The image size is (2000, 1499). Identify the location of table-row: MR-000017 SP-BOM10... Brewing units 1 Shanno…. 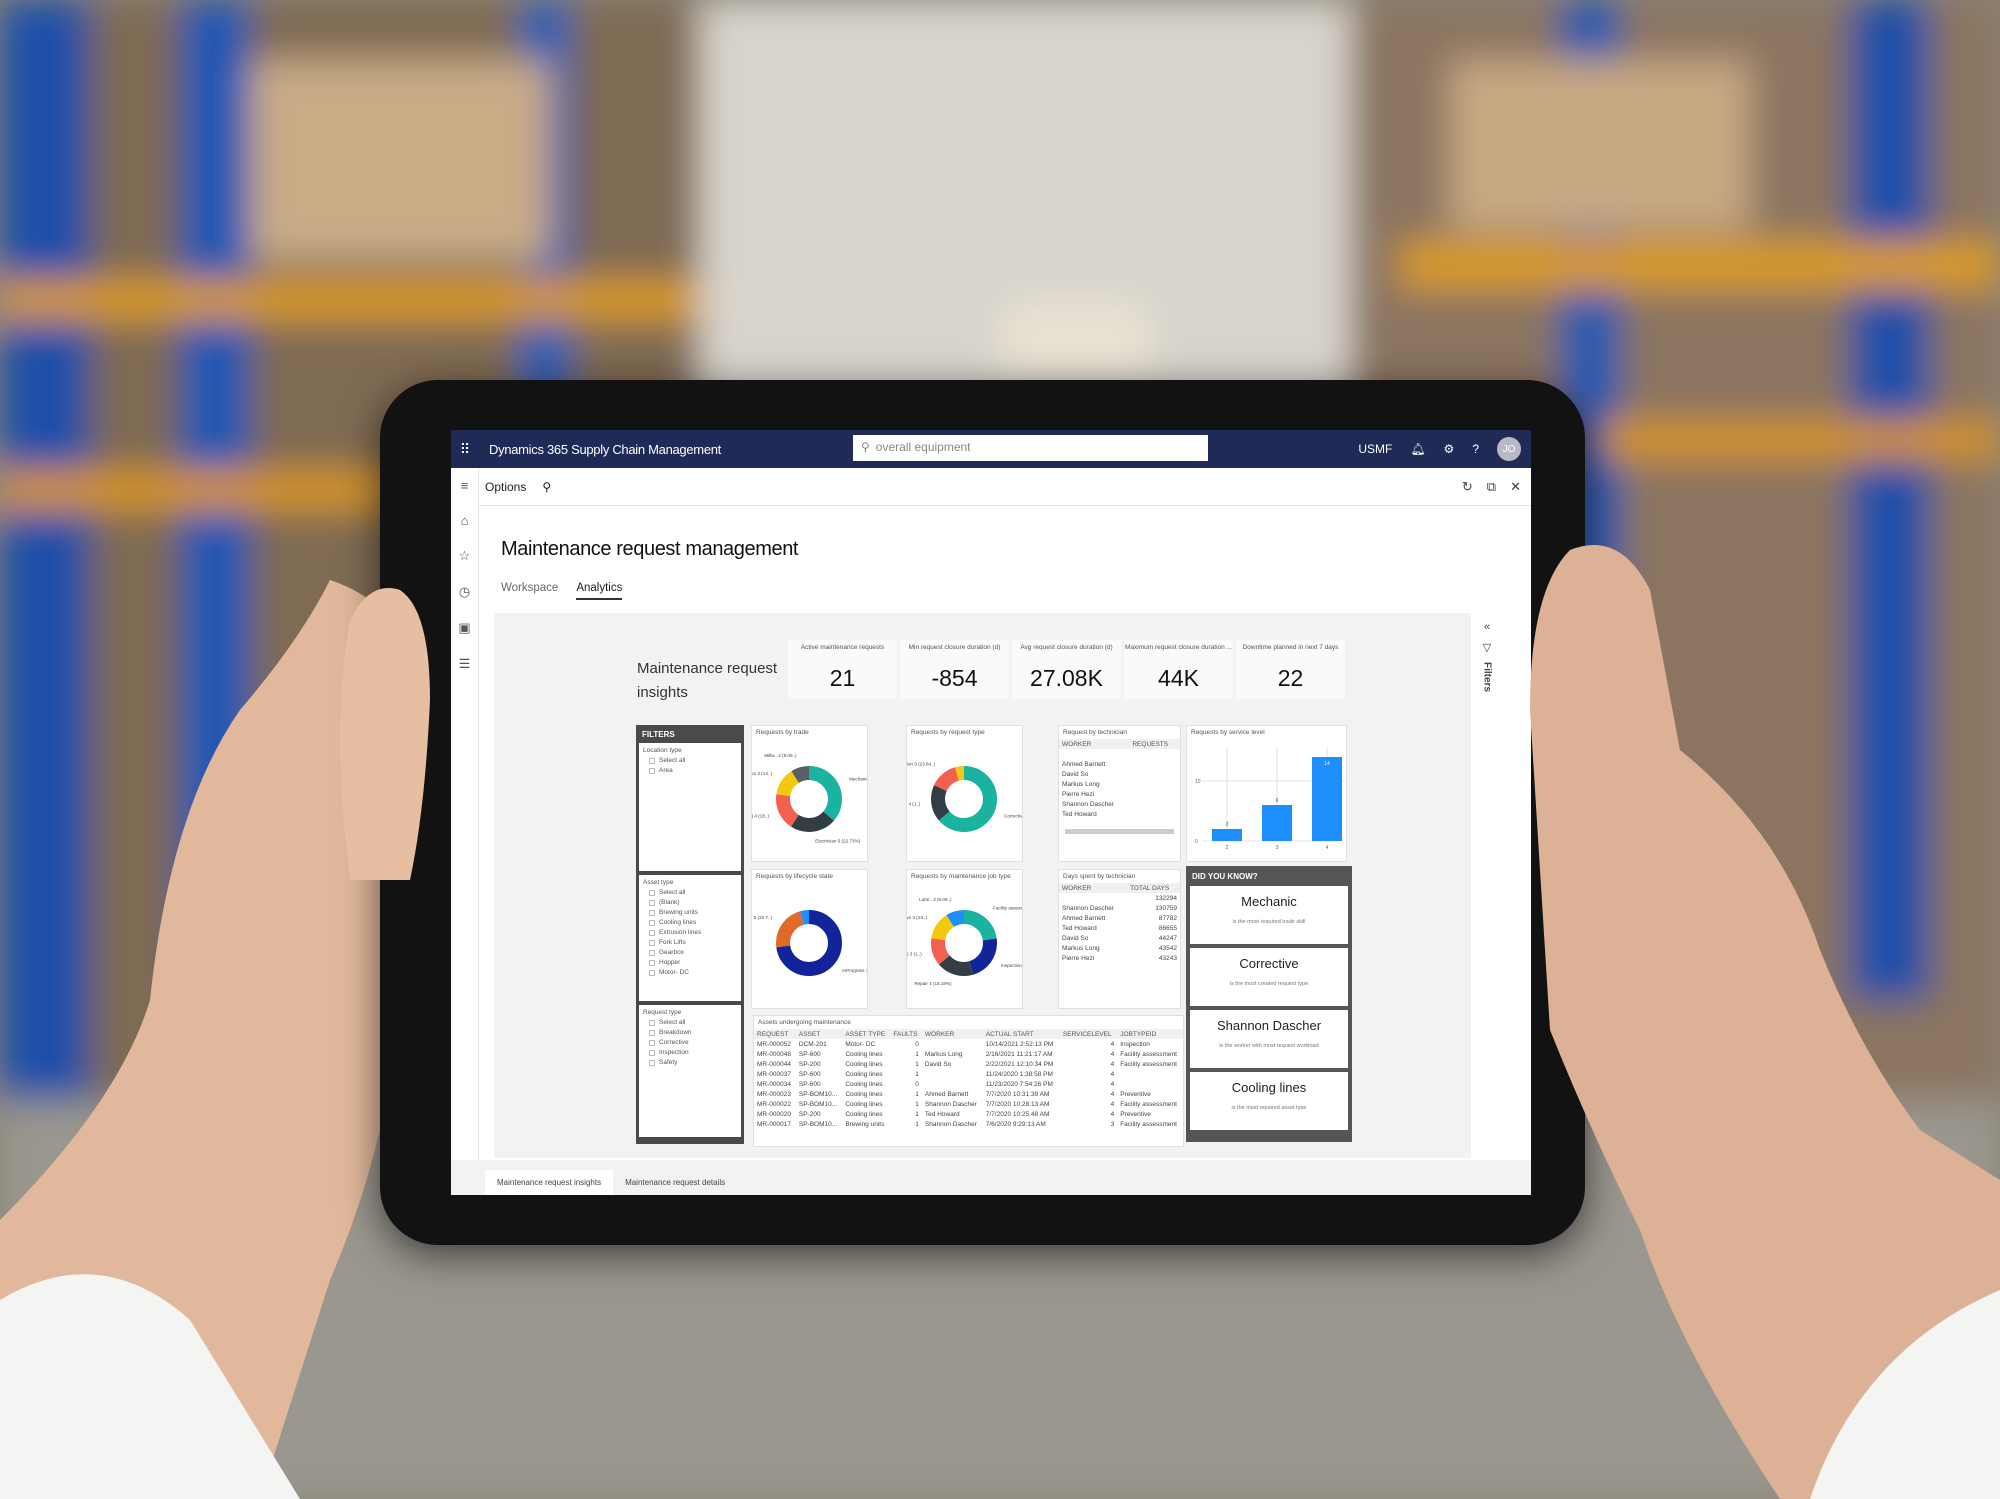
(968, 1124).